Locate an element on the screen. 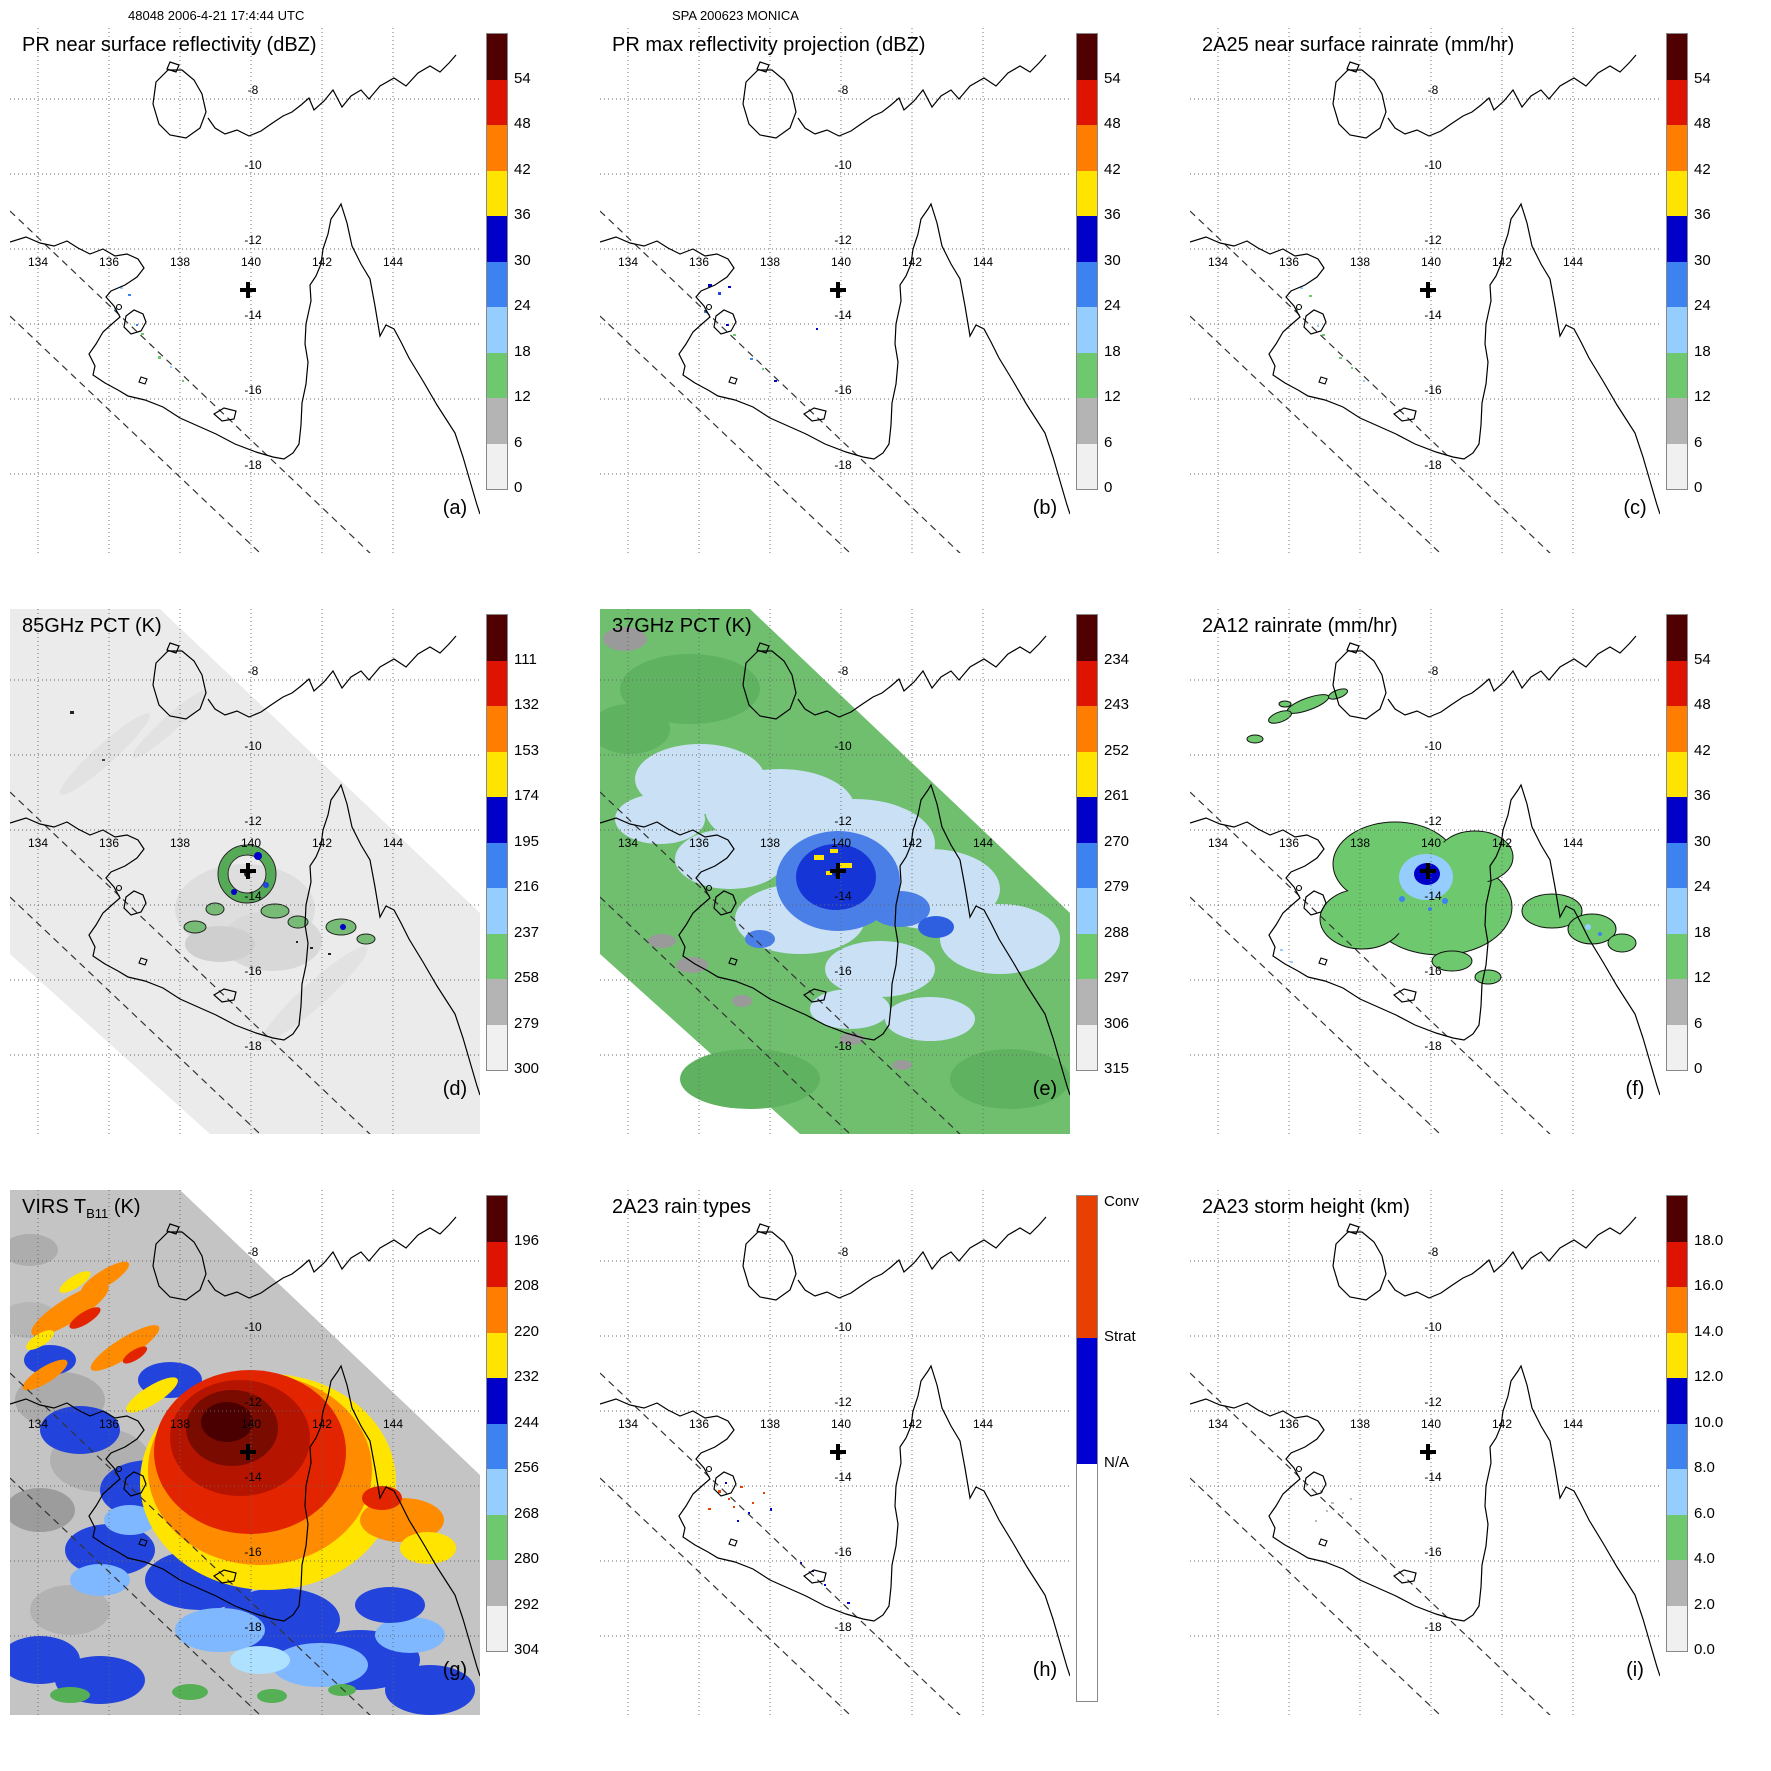 The image size is (1771, 1771). colorbar-d: 111 132 153 174 195 216 237 258 279 300 is located at coordinates (541, 845).